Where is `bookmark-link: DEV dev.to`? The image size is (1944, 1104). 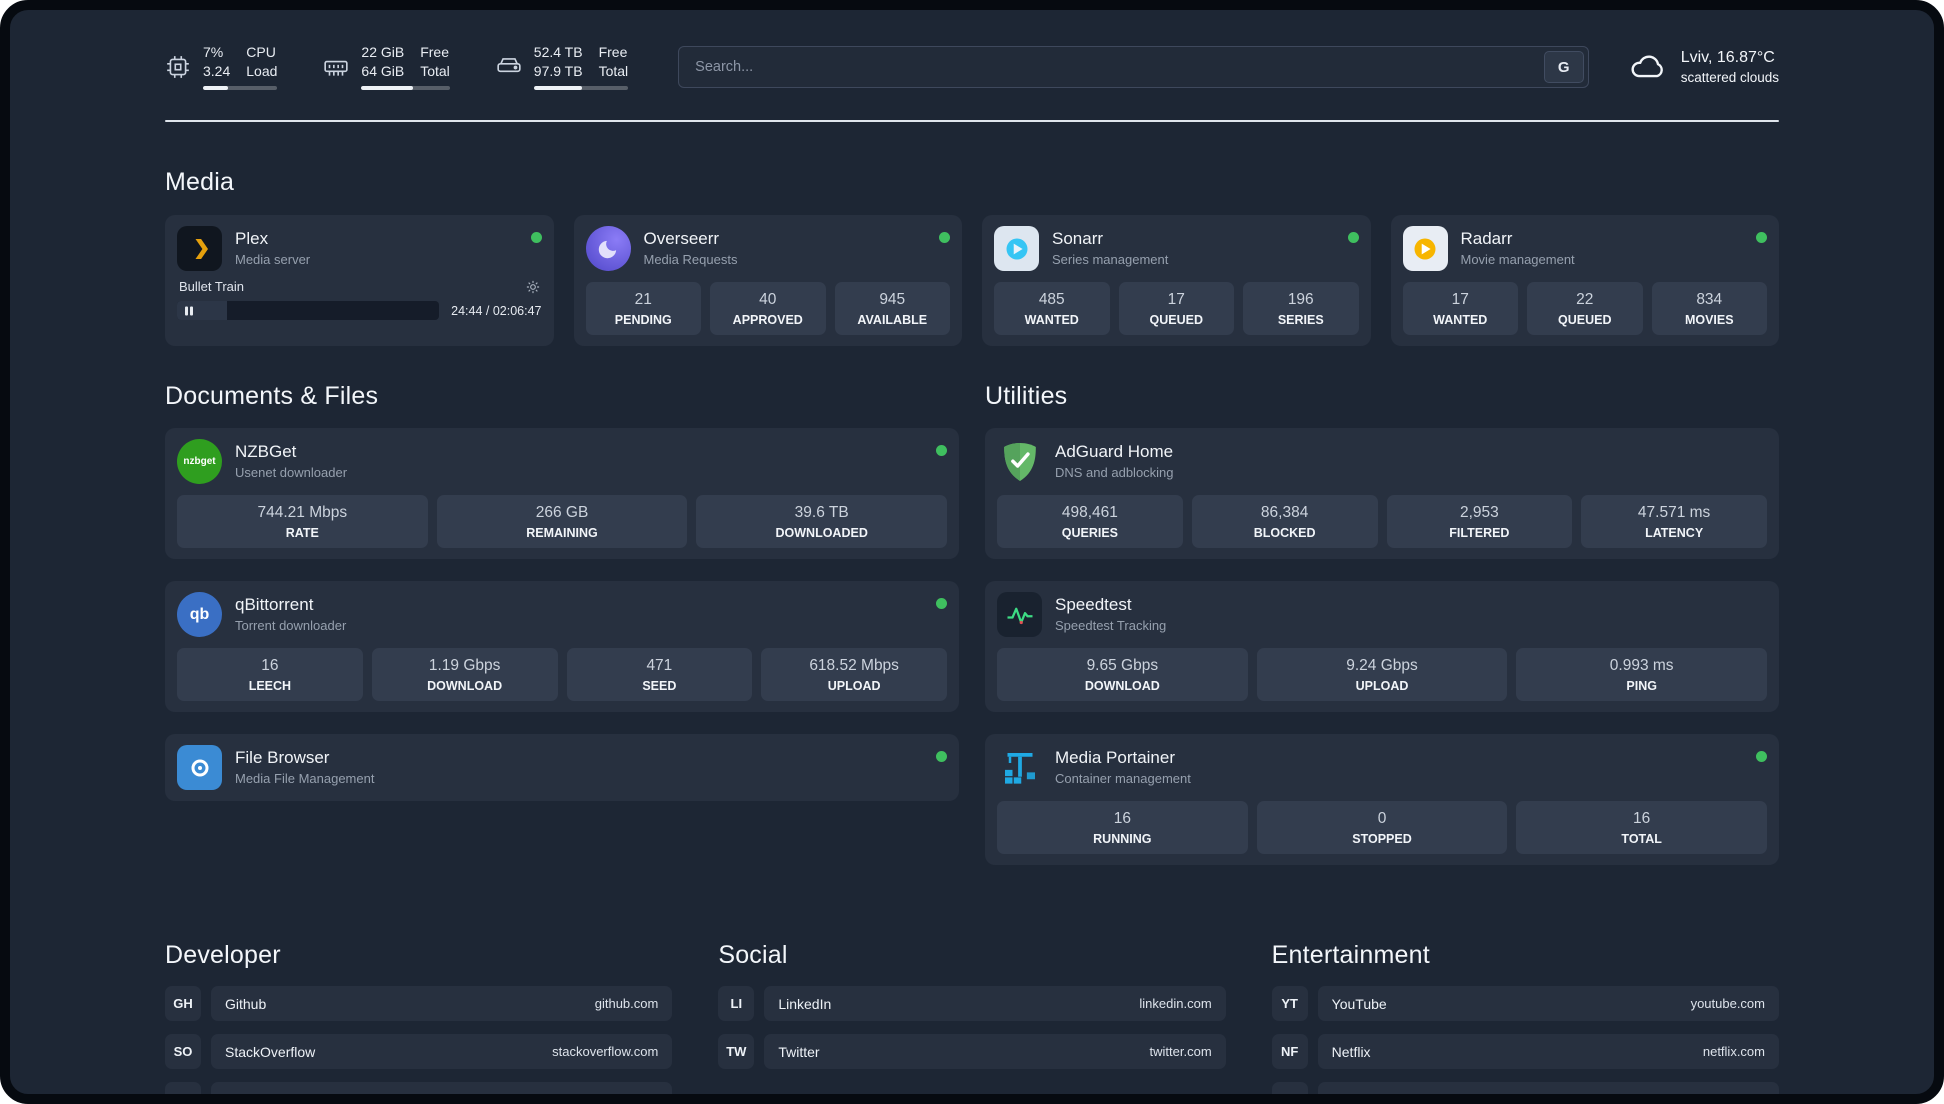 bookmark-link: DEV dev.to is located at coordinates (442, 1088).